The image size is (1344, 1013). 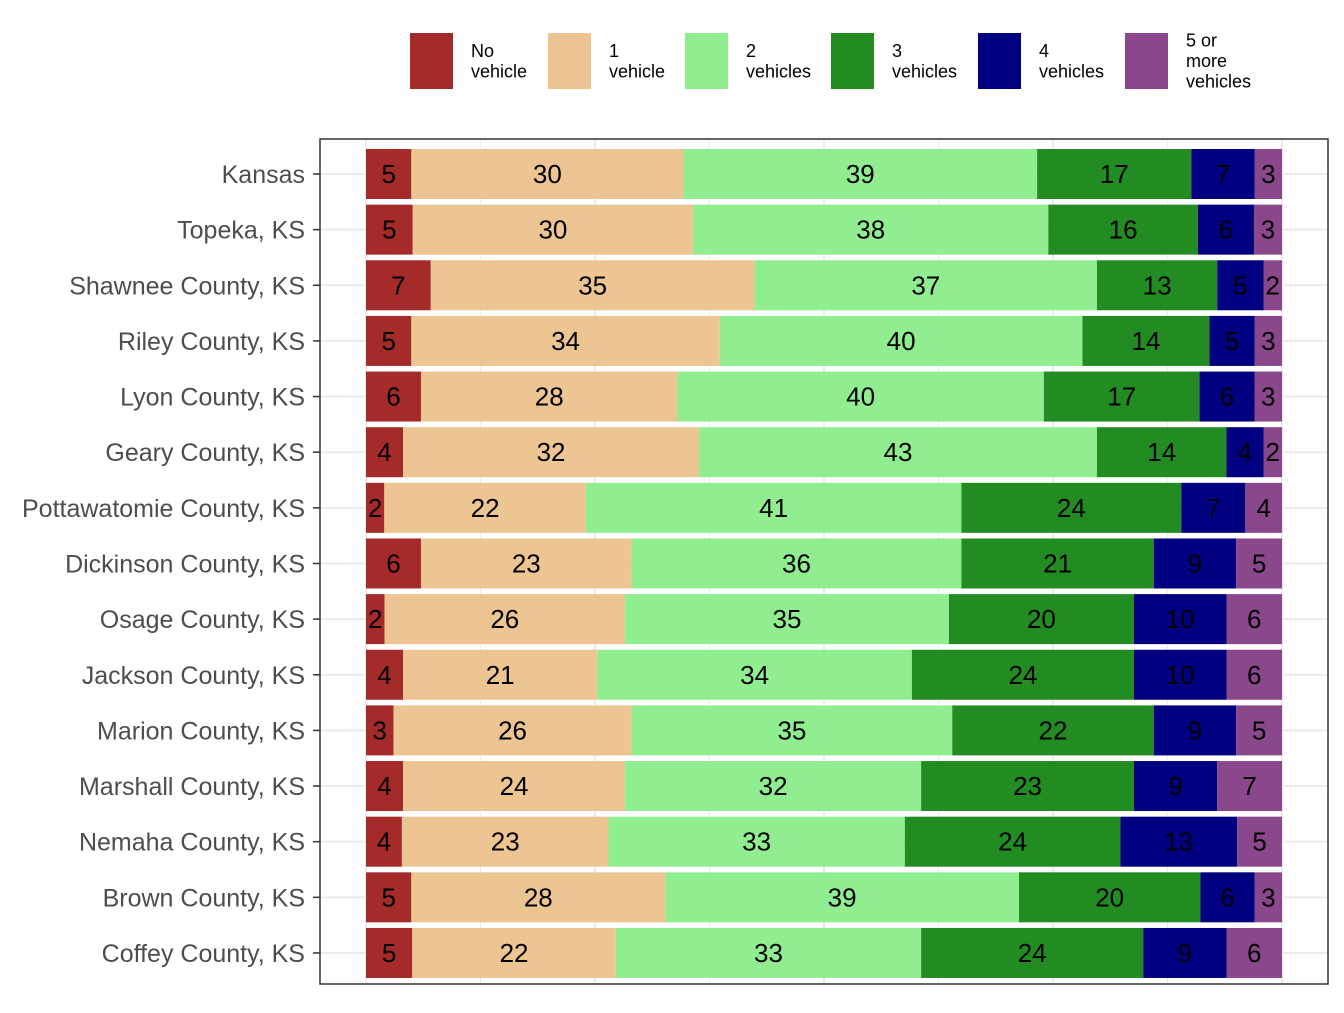 What do you see at coordinates (1145, 341) in the screenshot?
I see `bar-value-label: 14` at bounding box center [1145, 341].